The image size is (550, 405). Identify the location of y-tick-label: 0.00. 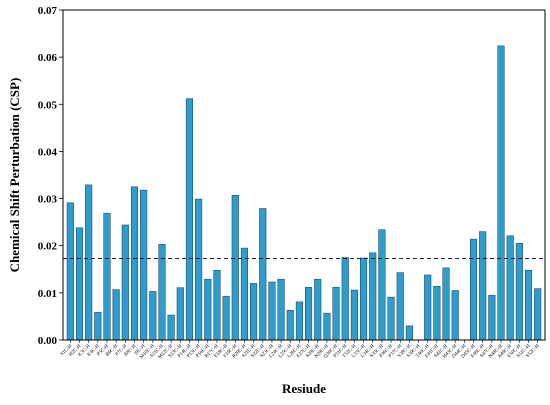
(48, 341).